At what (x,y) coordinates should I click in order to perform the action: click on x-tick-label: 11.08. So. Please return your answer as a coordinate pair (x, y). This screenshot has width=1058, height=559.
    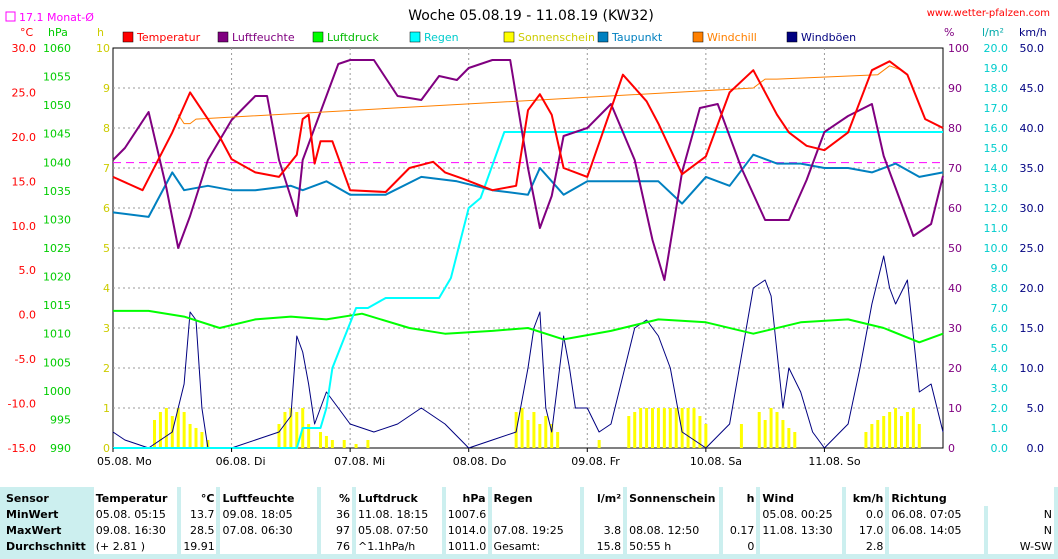
    Looking at the image, I should click on (834, 461).